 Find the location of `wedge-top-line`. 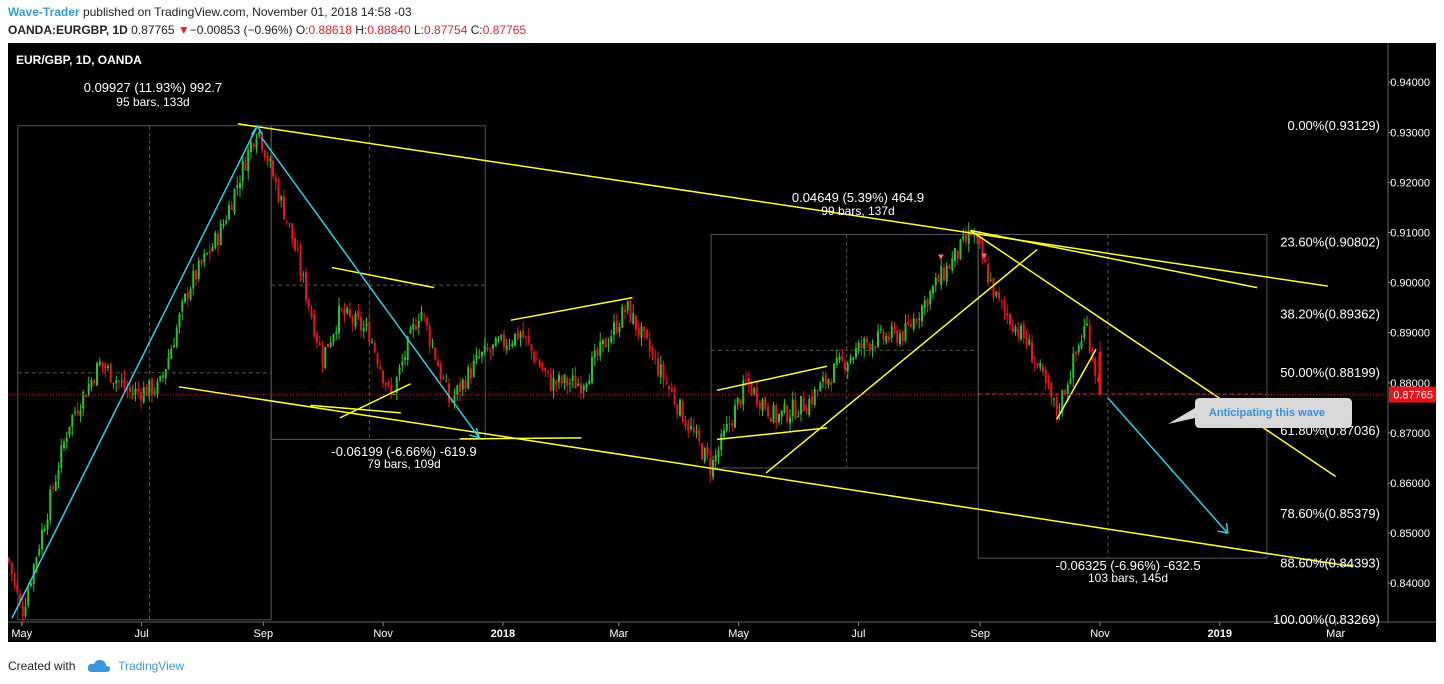

wedge-top-line is located at coordinates (383, 277).